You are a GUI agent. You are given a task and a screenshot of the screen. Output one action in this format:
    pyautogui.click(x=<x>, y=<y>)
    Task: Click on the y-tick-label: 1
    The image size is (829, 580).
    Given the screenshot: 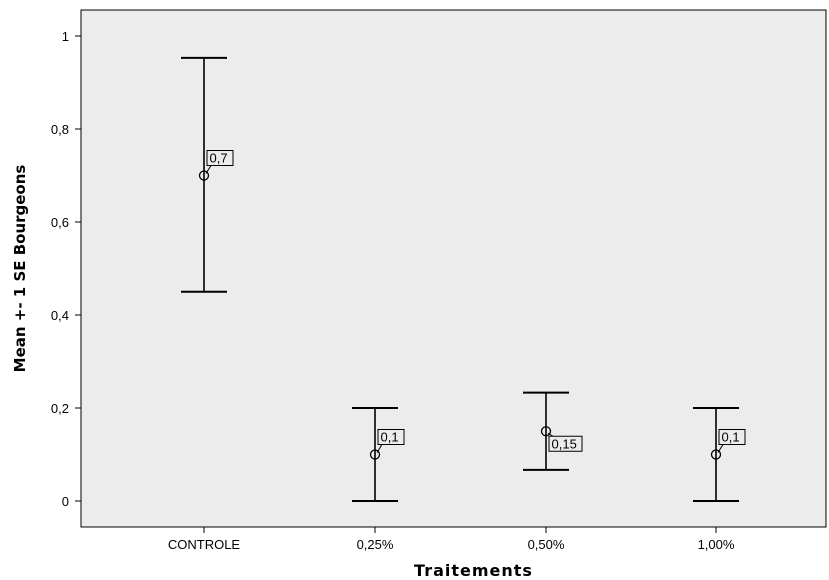 What is the action you would take?
    pyautogui.click(x=65, y=36)
    